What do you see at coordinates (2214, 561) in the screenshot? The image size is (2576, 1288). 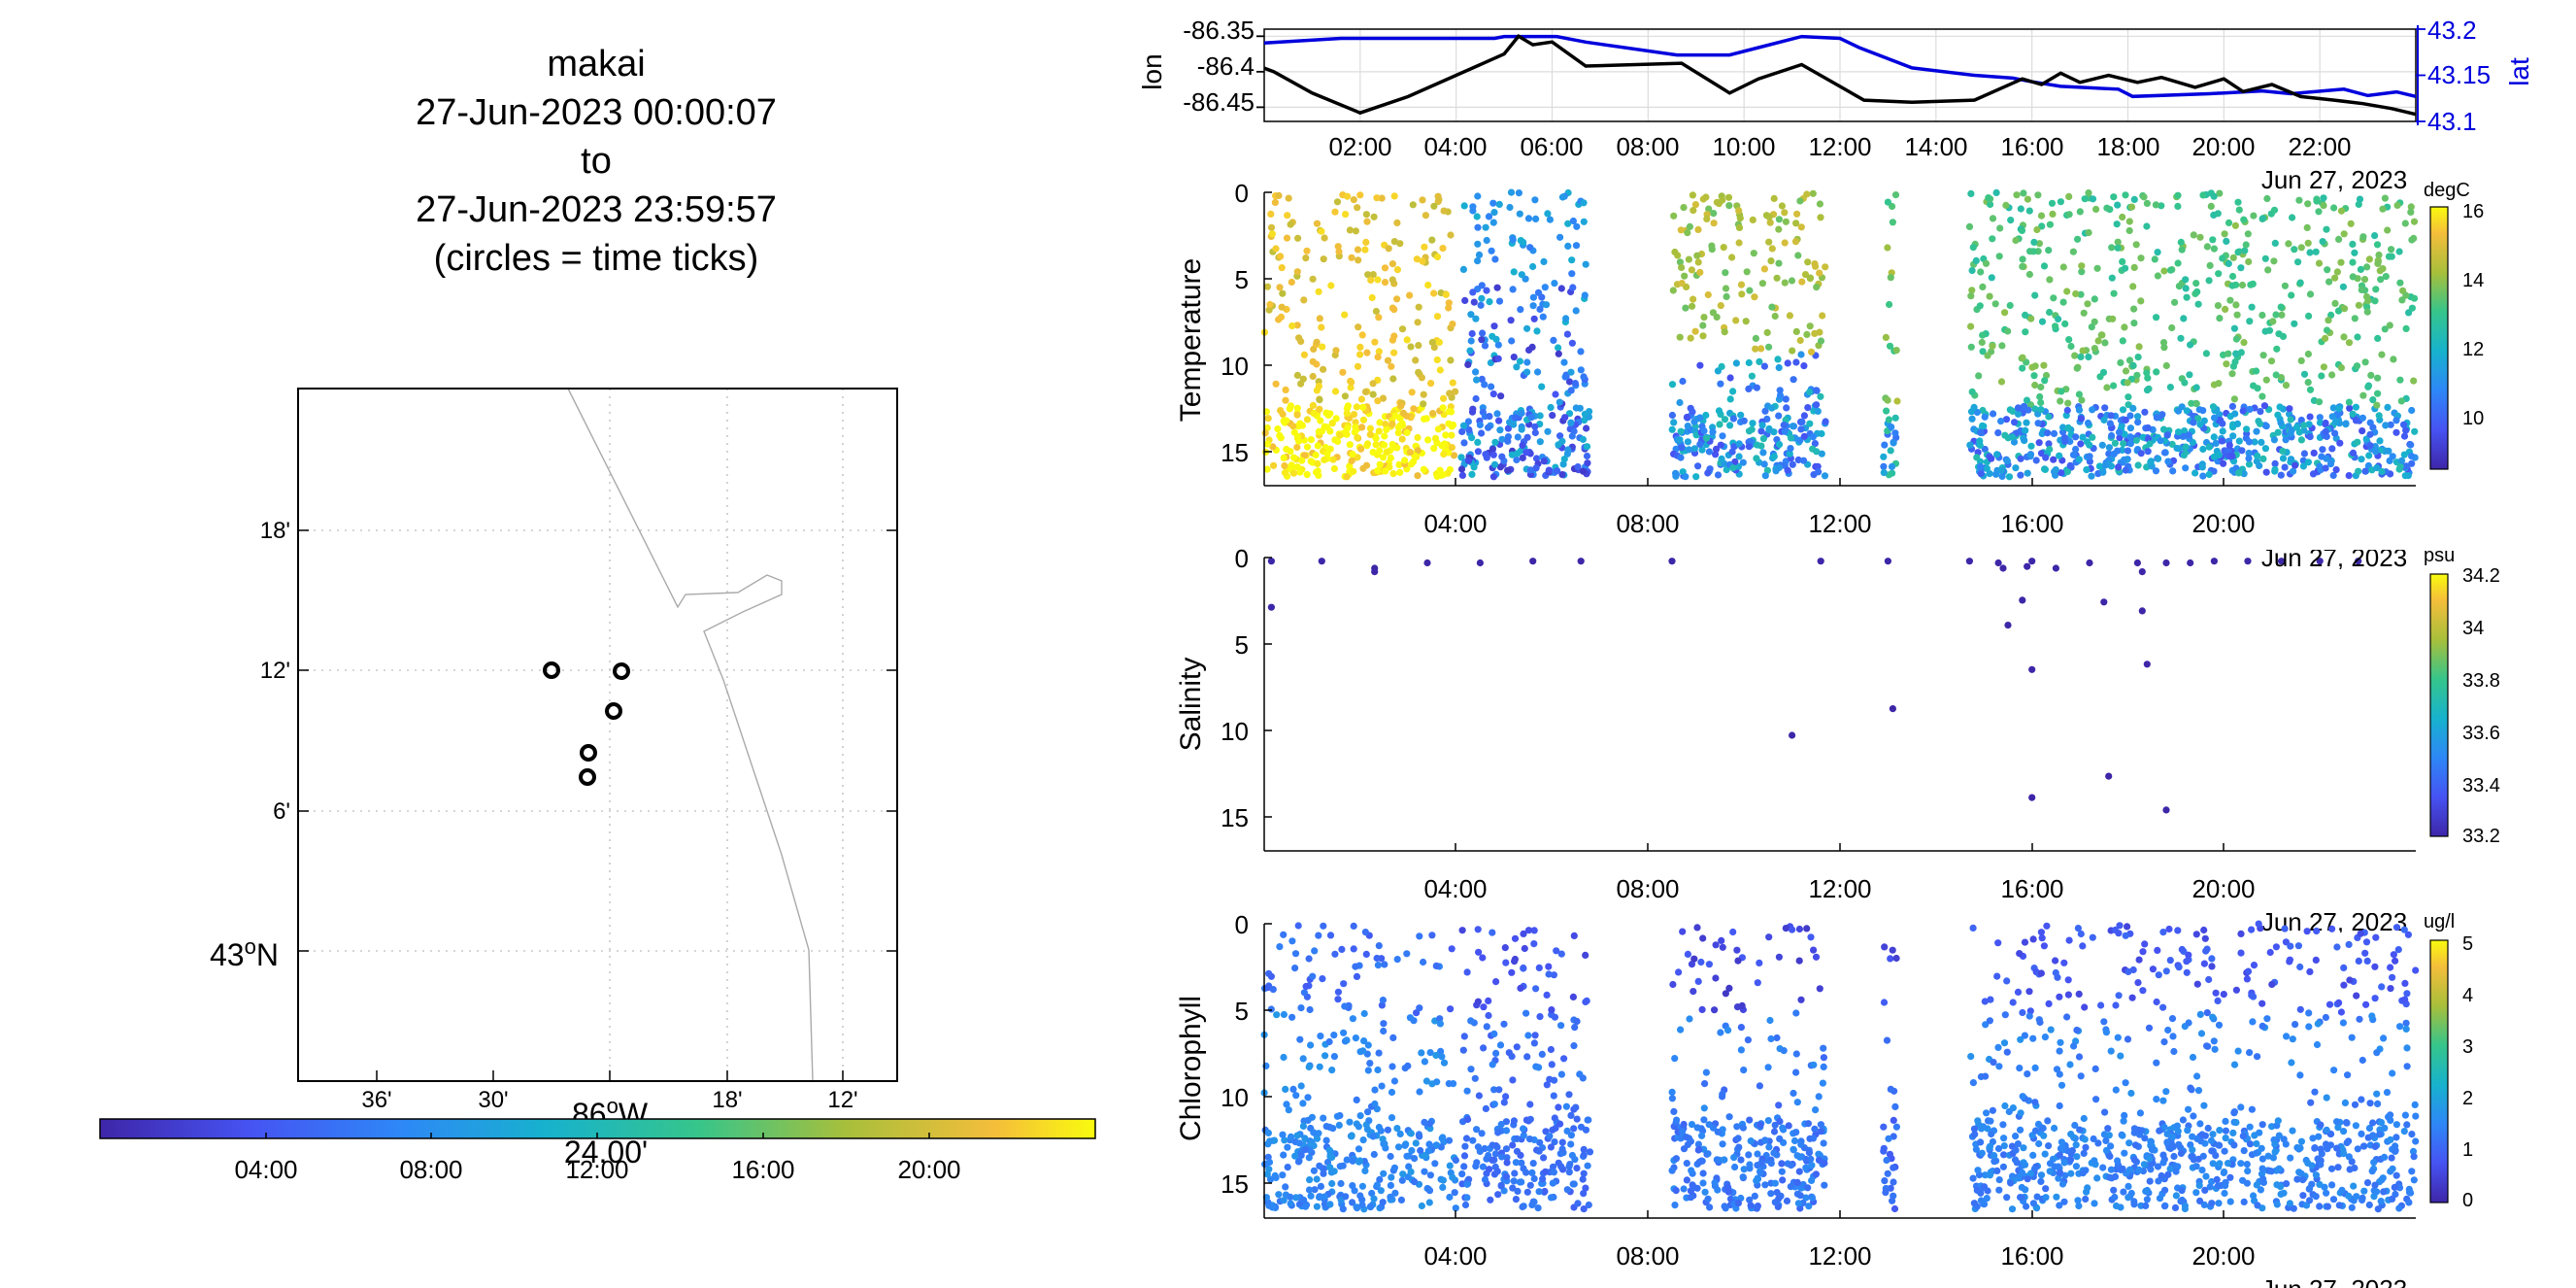 I see `salinity-point` at bounding box center [2214, 561].